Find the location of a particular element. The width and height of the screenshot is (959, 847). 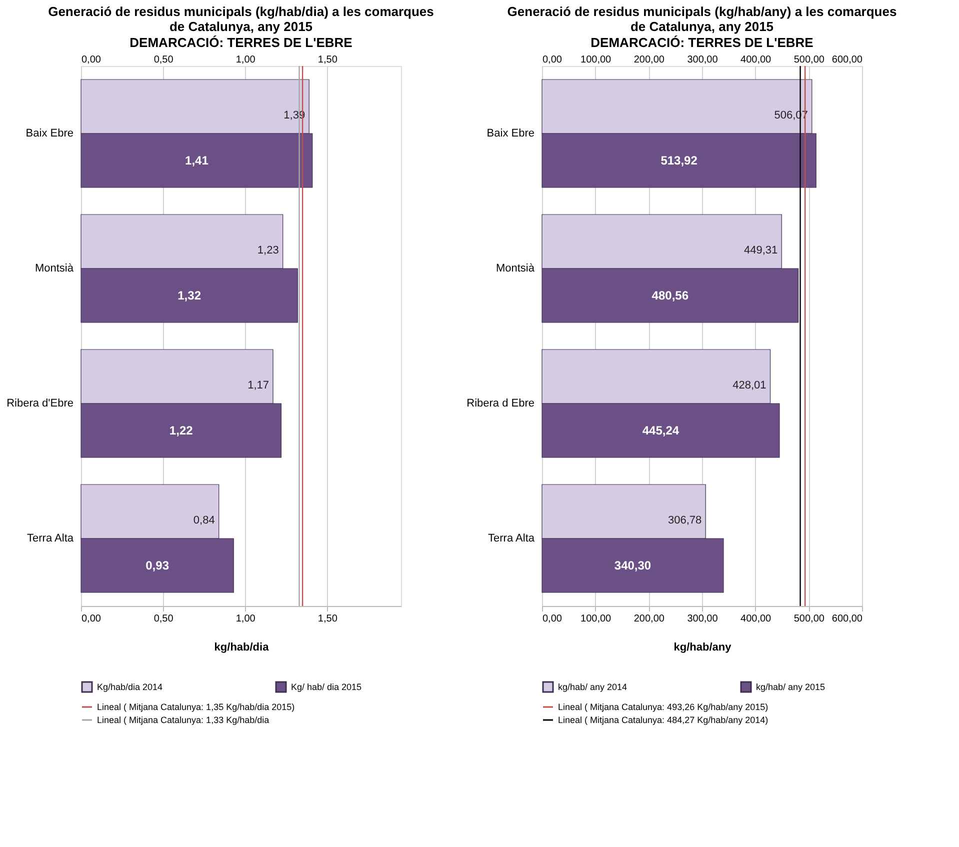

x-tick-label: 400,00 is located at coordinates (756, 60).